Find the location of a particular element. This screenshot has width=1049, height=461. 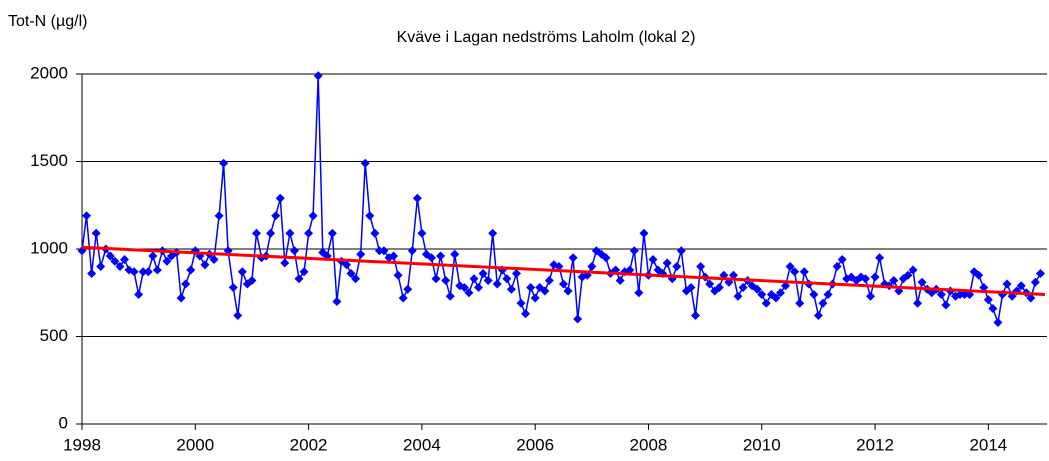

x-tick-label: 2010 is located at coordinates (762, 444).